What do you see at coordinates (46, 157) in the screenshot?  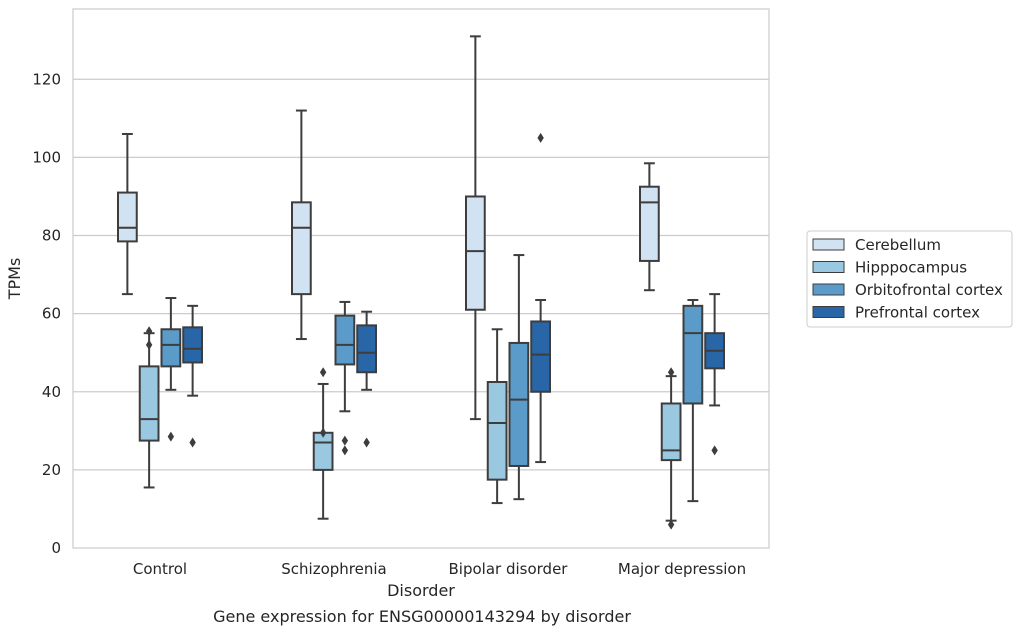 I see `y-tick-label: 100` at bounding box center [46, 157].